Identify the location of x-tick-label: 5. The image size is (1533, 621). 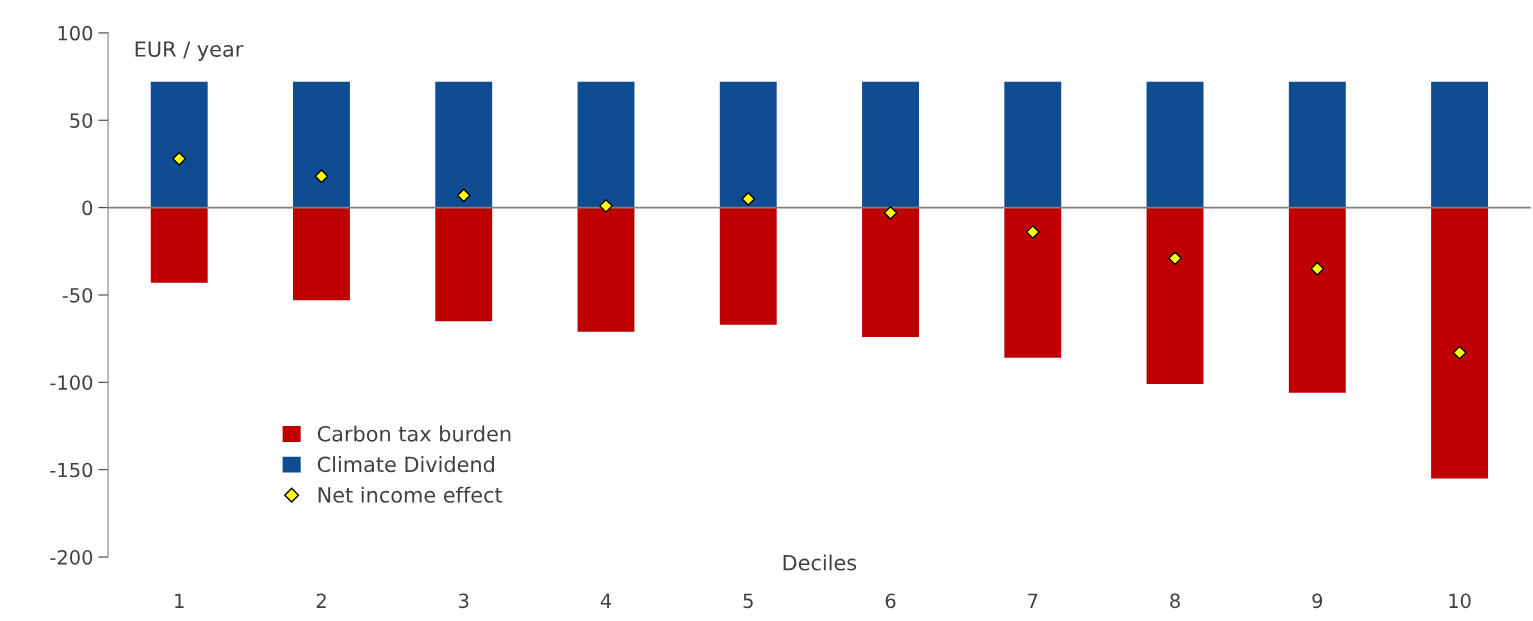
(748, 601).